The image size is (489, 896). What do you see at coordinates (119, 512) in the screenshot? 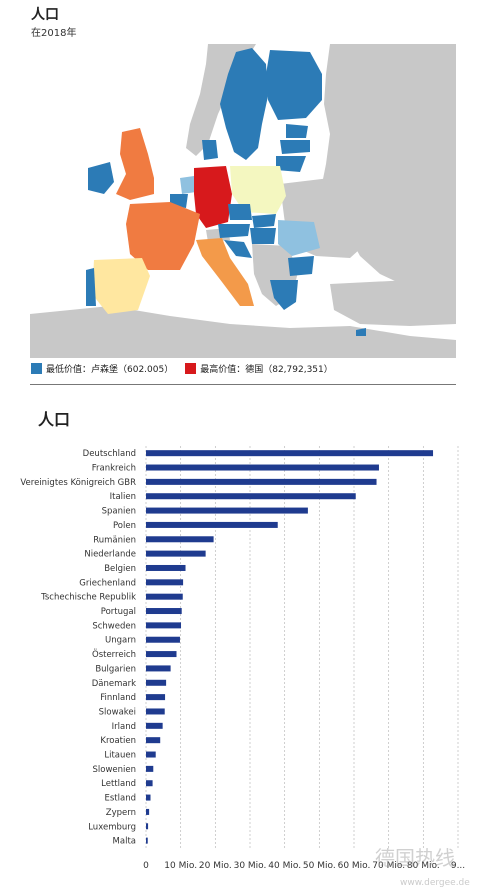
I see `category-label: Spanien` at bounding box center [119, 512].